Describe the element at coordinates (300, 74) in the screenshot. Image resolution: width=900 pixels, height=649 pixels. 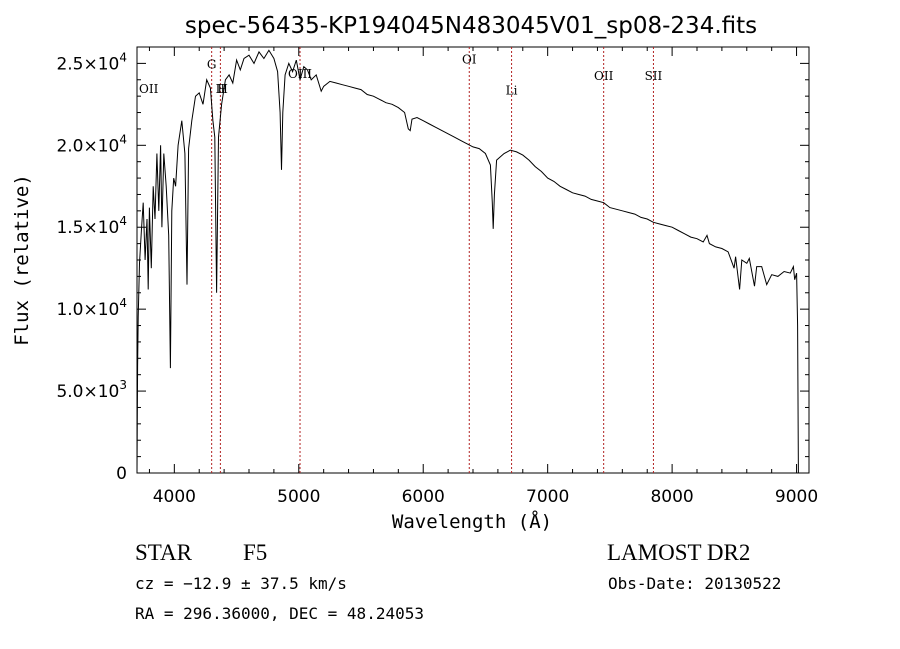
I see `marker-label: OIII` at that location.